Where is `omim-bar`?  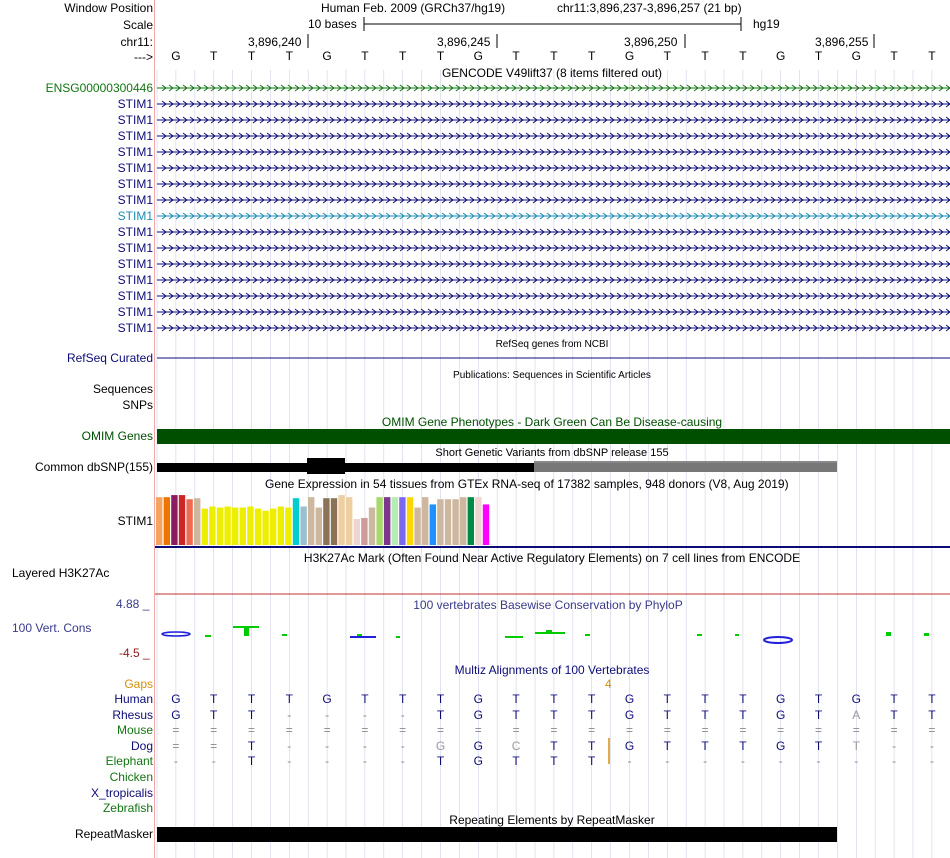 omim-bar is located at coordinates (553, 436).